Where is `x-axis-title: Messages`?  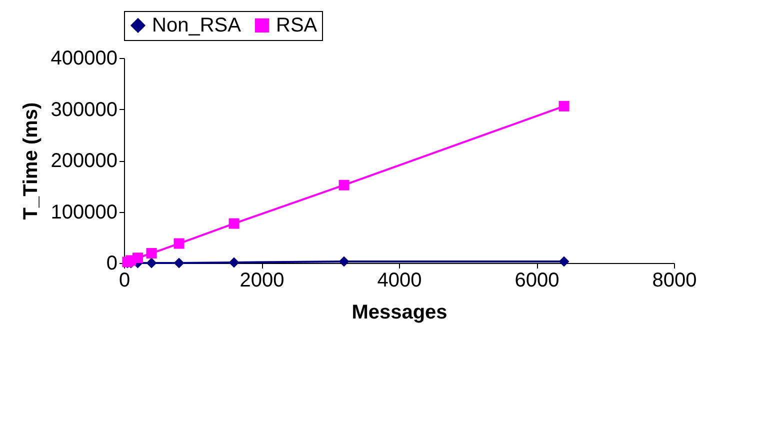 x-axis-title: Messages is located at coordinates (400, 313).